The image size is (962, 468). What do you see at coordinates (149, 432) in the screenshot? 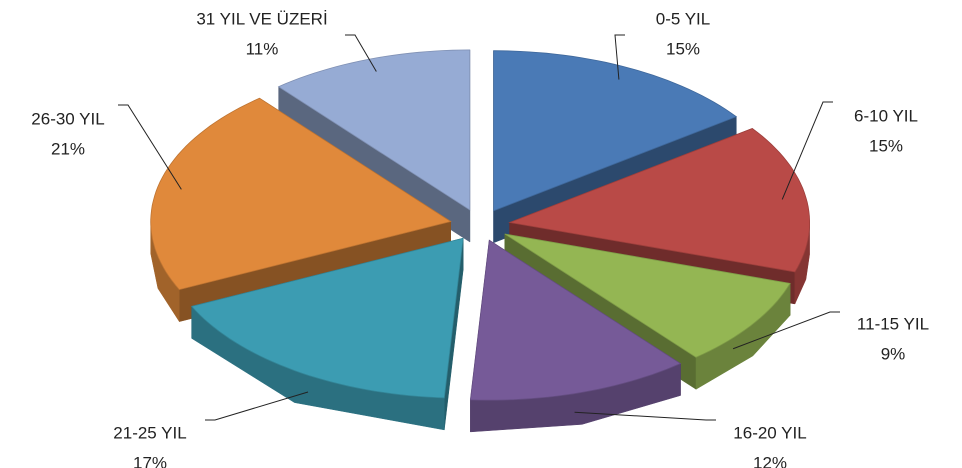
I see `slice-label: 21-25 YIL` at bounding box center [149, 432].